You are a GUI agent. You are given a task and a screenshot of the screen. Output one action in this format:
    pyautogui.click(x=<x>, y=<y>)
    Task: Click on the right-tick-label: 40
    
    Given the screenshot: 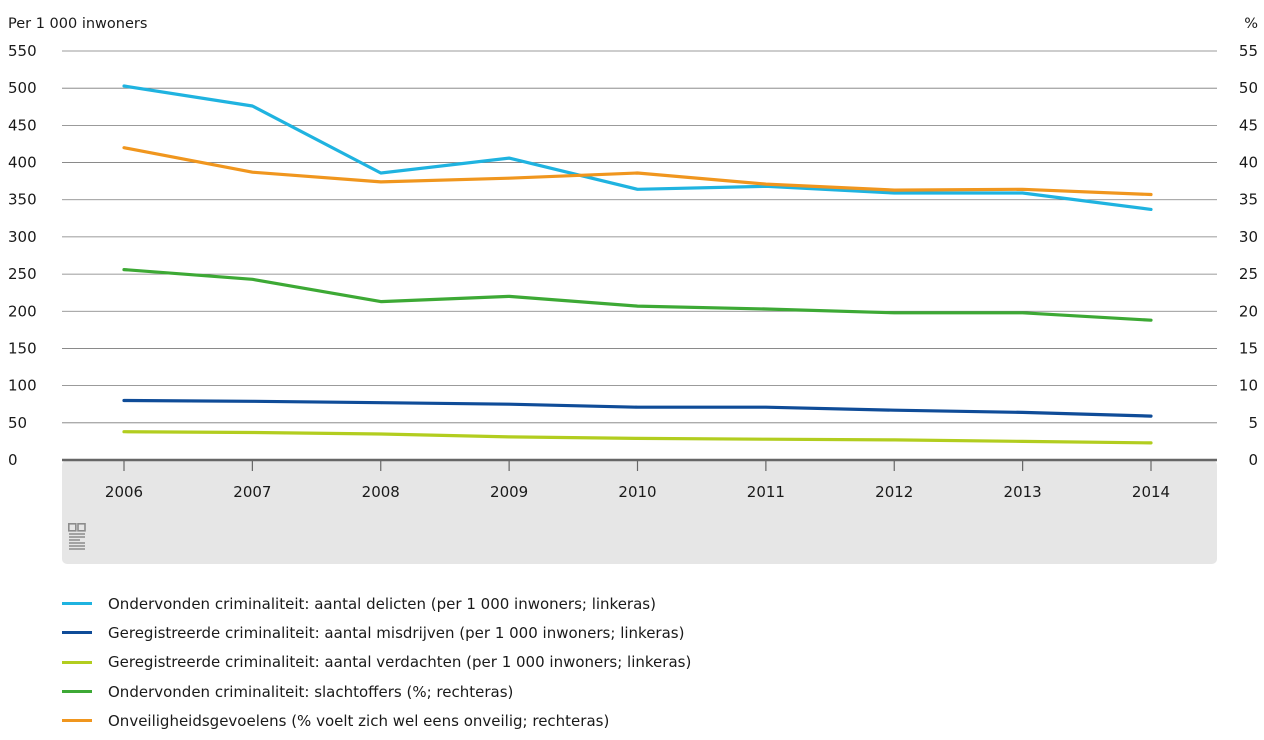 What is the action you would take?
    pyautogui.click(x=1248, y=163)
    